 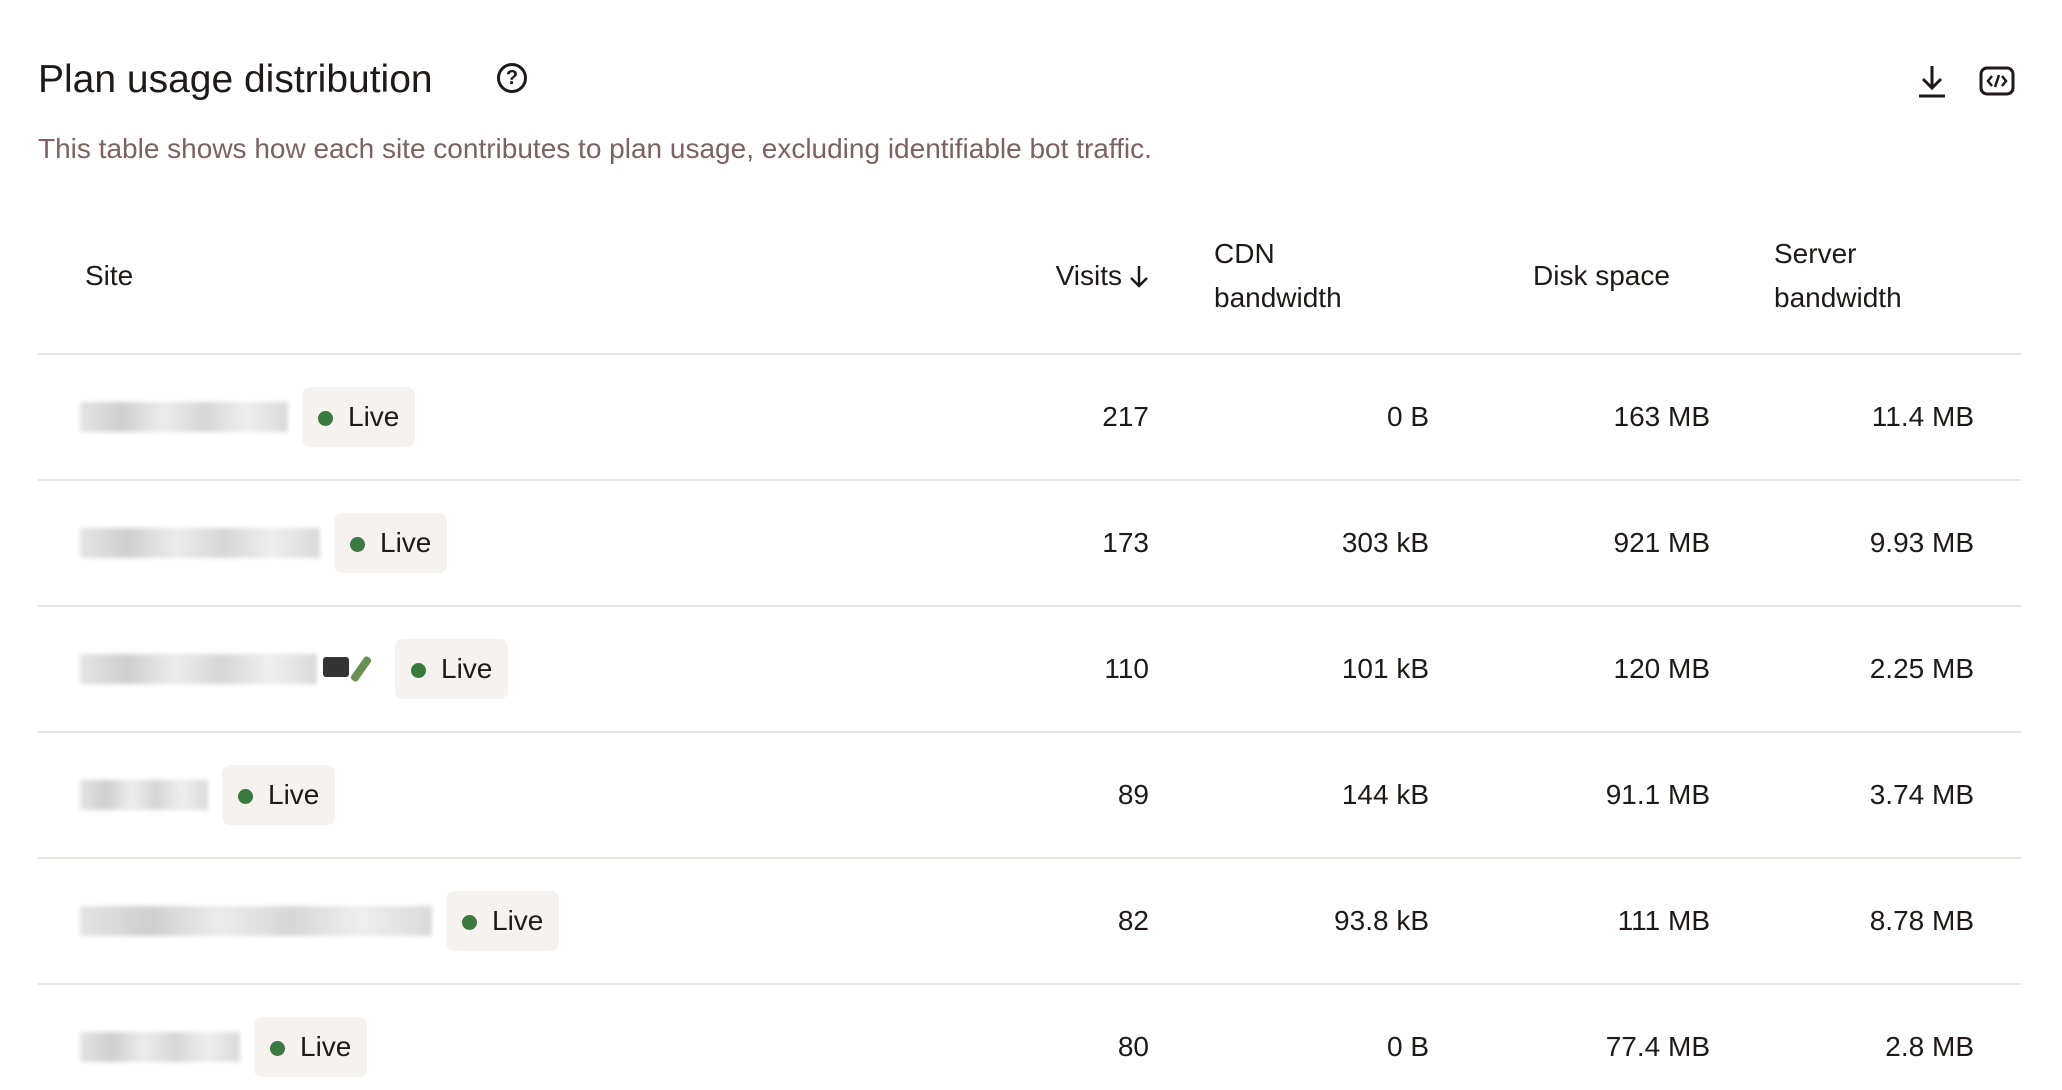 What do you see at coordinates (1662, 668) in the screenshot?
I see `cell-value: 120 MB` at bounding box center [1662, 668].